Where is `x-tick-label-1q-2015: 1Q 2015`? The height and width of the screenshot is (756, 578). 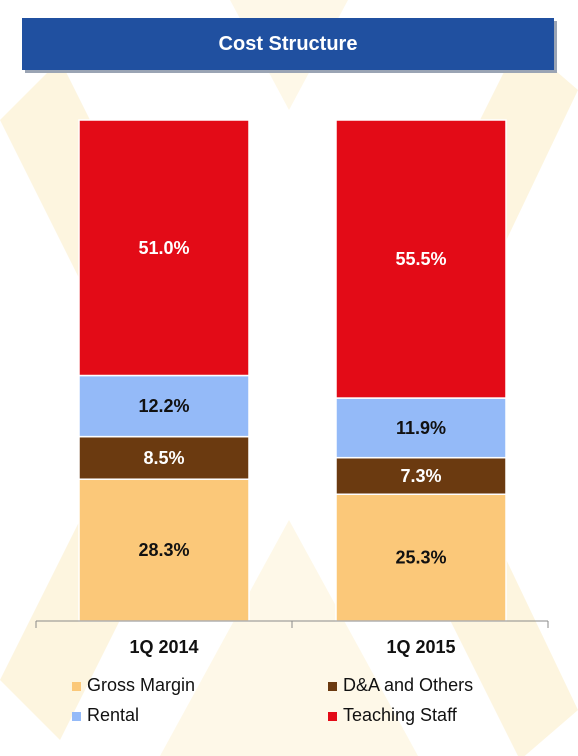 x-tick-label-1q-2015: 1Q 2015 is located at coordinates (420, 647).